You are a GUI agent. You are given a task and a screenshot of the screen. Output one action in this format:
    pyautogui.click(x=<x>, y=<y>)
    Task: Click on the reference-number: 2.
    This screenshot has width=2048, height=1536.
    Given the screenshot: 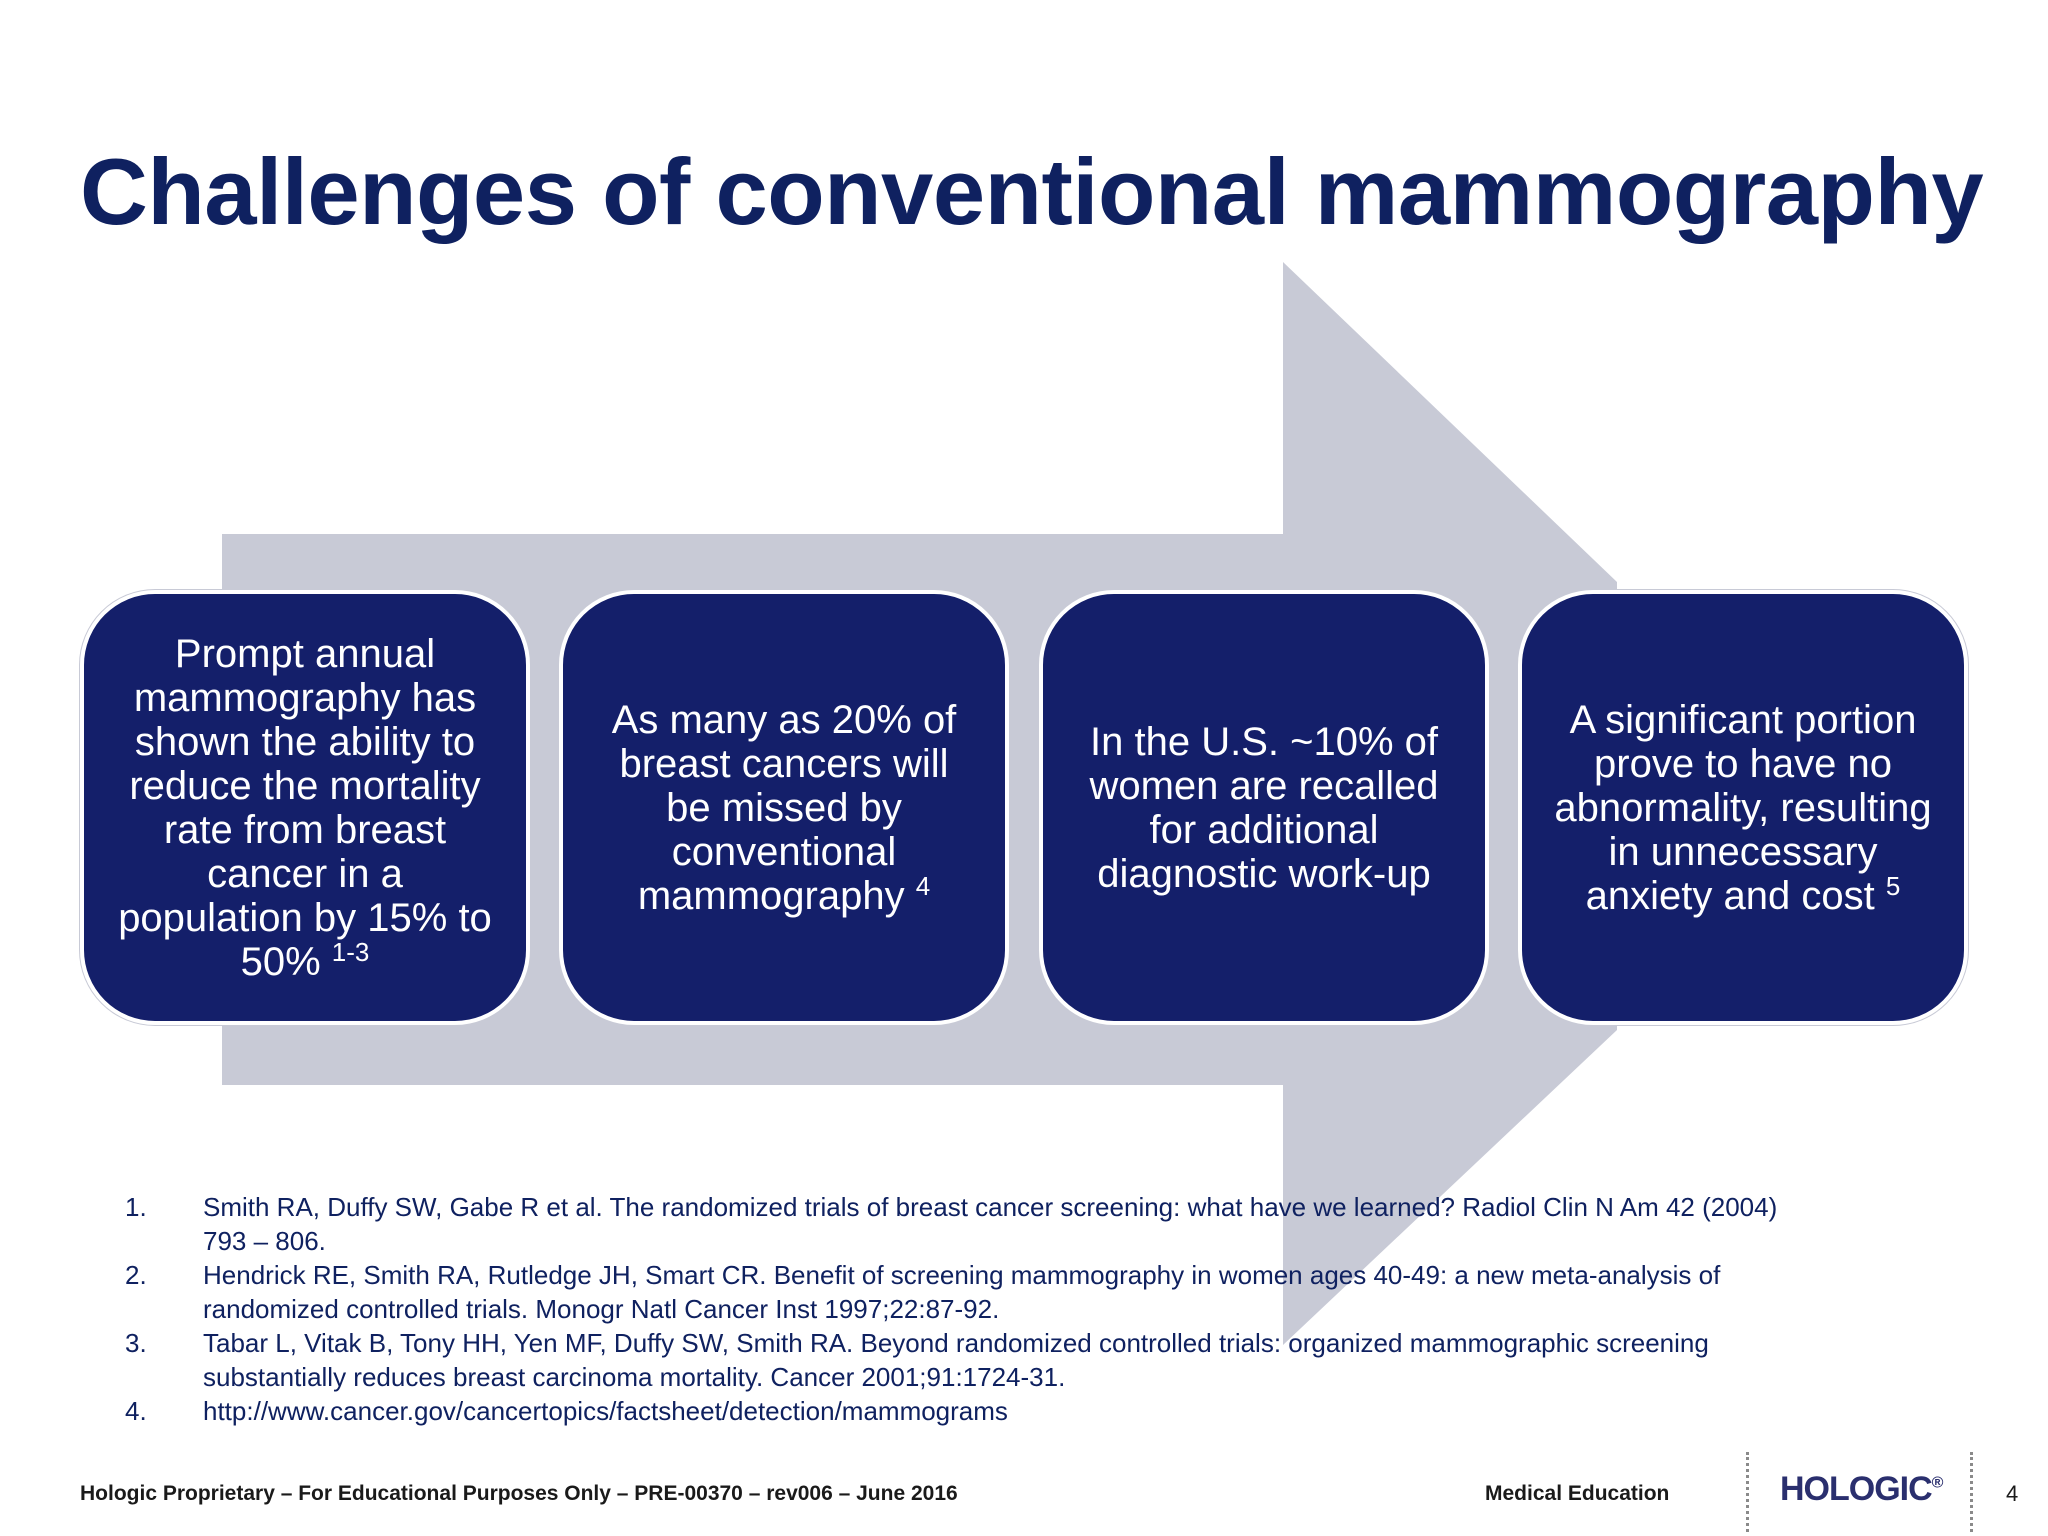 What is the action you would take?
    pyautogui.click(x=136, y=1275)
    